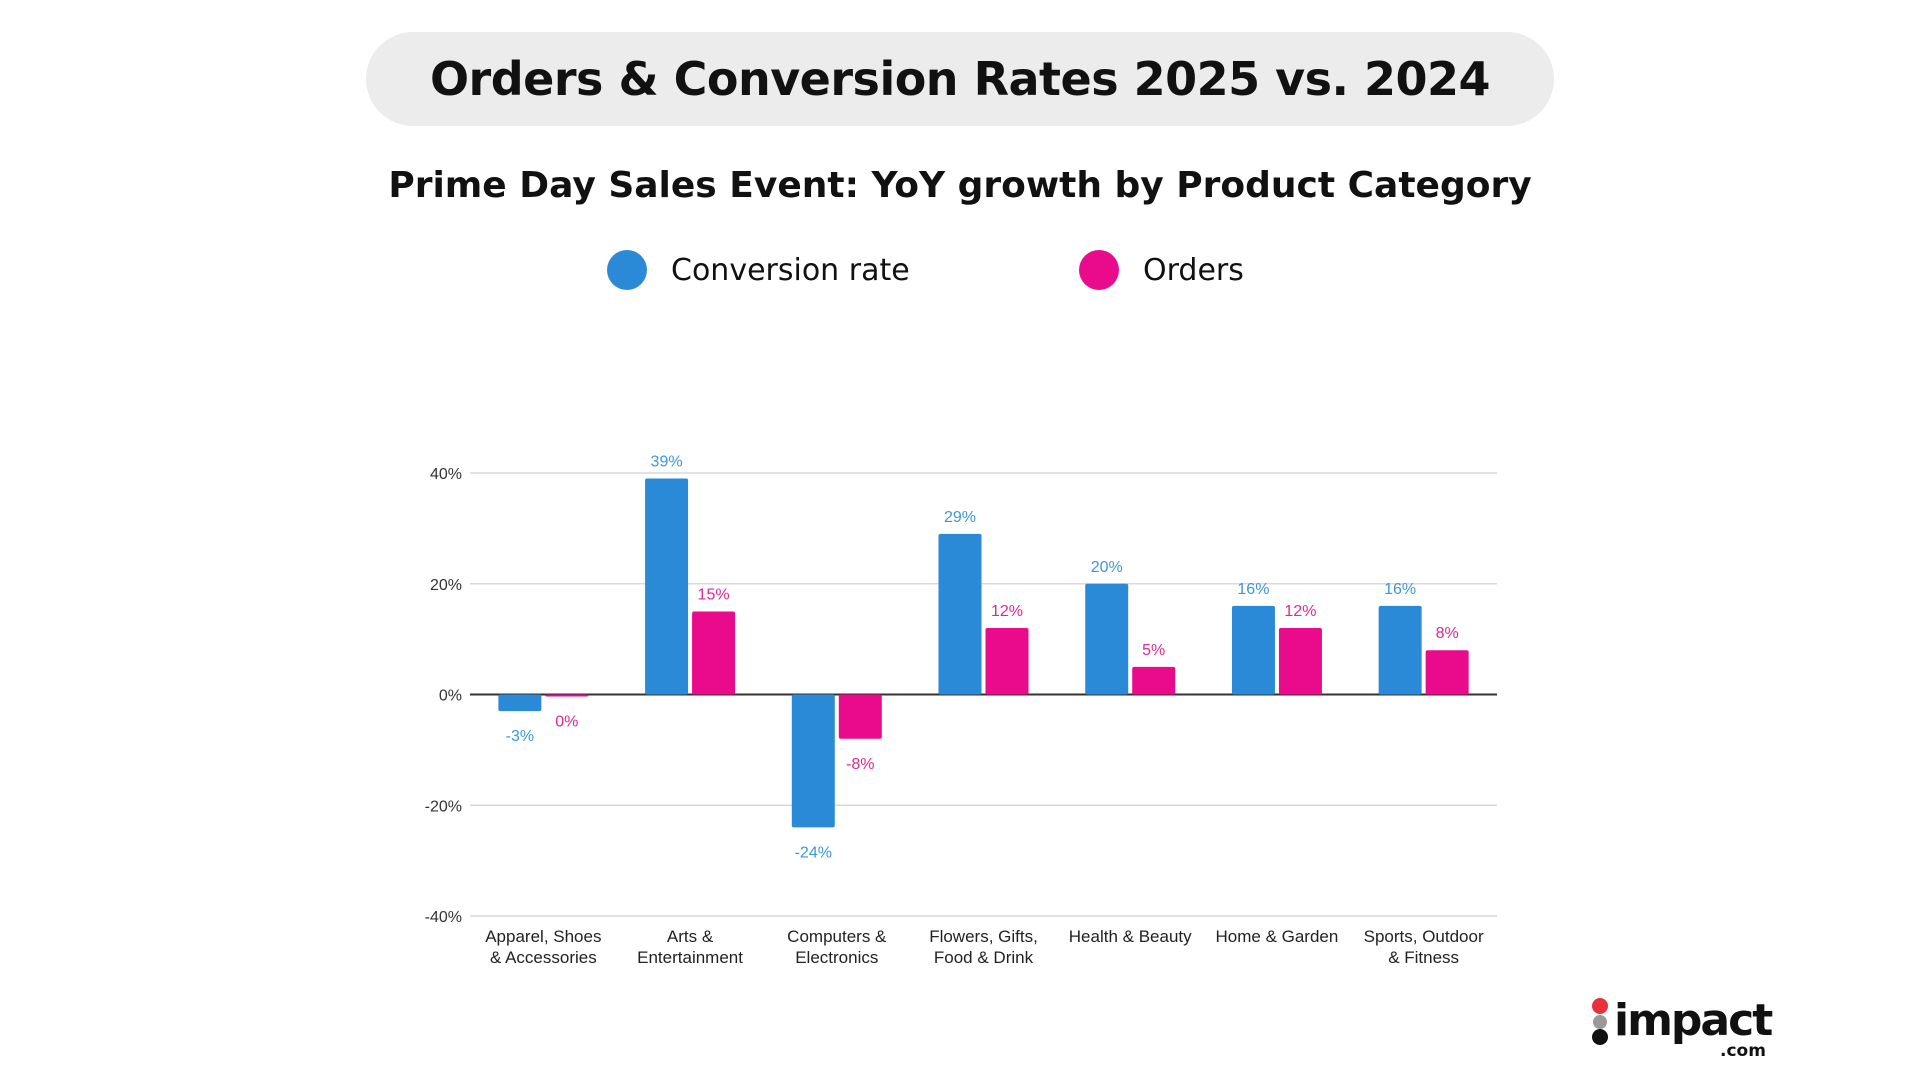 This screenshot has width=1920, height=1080. What do you see at coordinates (860, 764) in the screenshot?
I see `data-label: -8%` at bounding box center [860, 764].